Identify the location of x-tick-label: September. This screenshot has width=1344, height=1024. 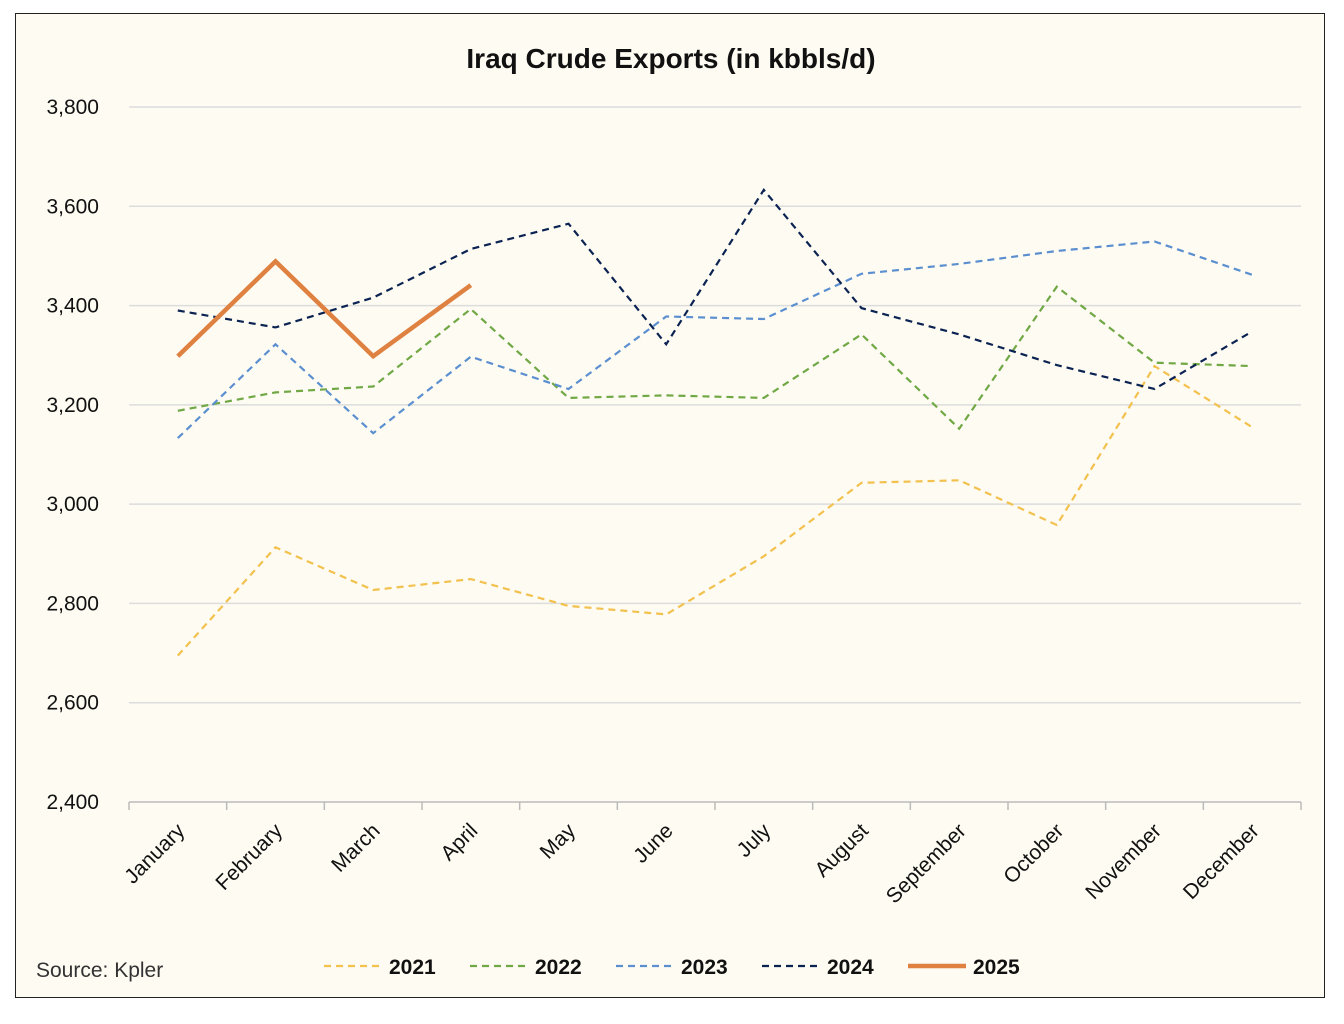
(926, 863).